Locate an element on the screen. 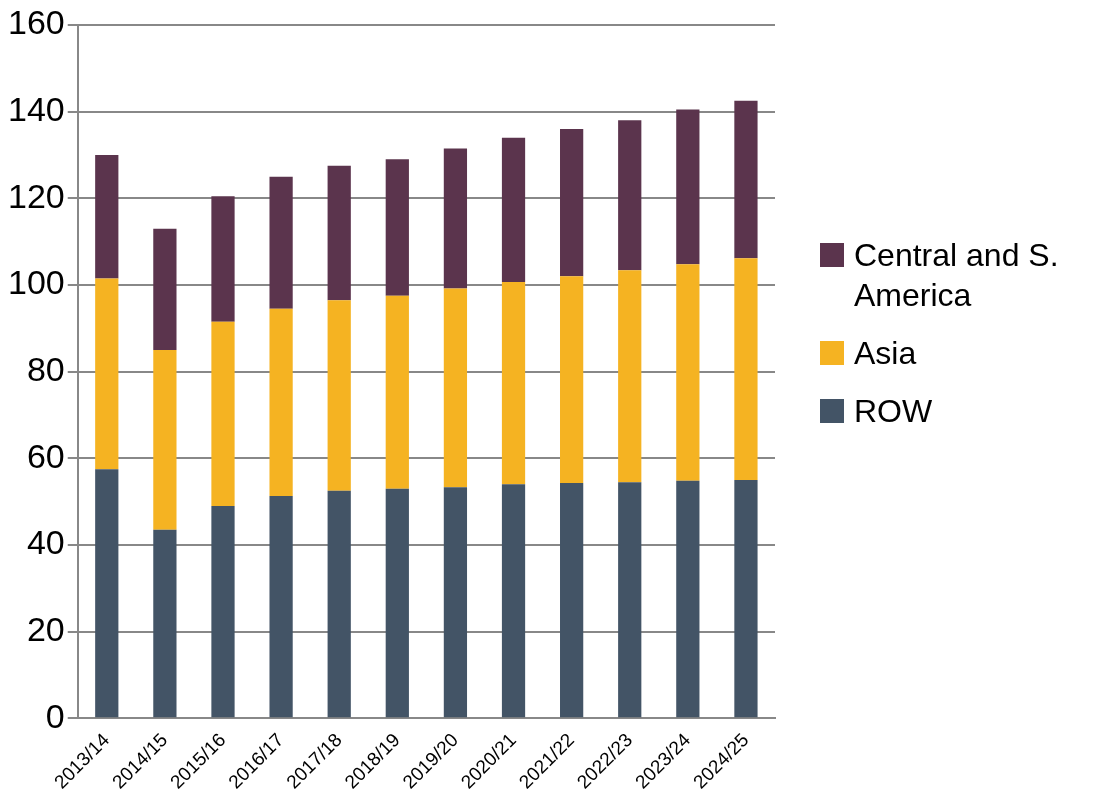 The height and width of the screenshot is (797, 1101). y-tick-label: 100 is located at coordinates (36, 282).